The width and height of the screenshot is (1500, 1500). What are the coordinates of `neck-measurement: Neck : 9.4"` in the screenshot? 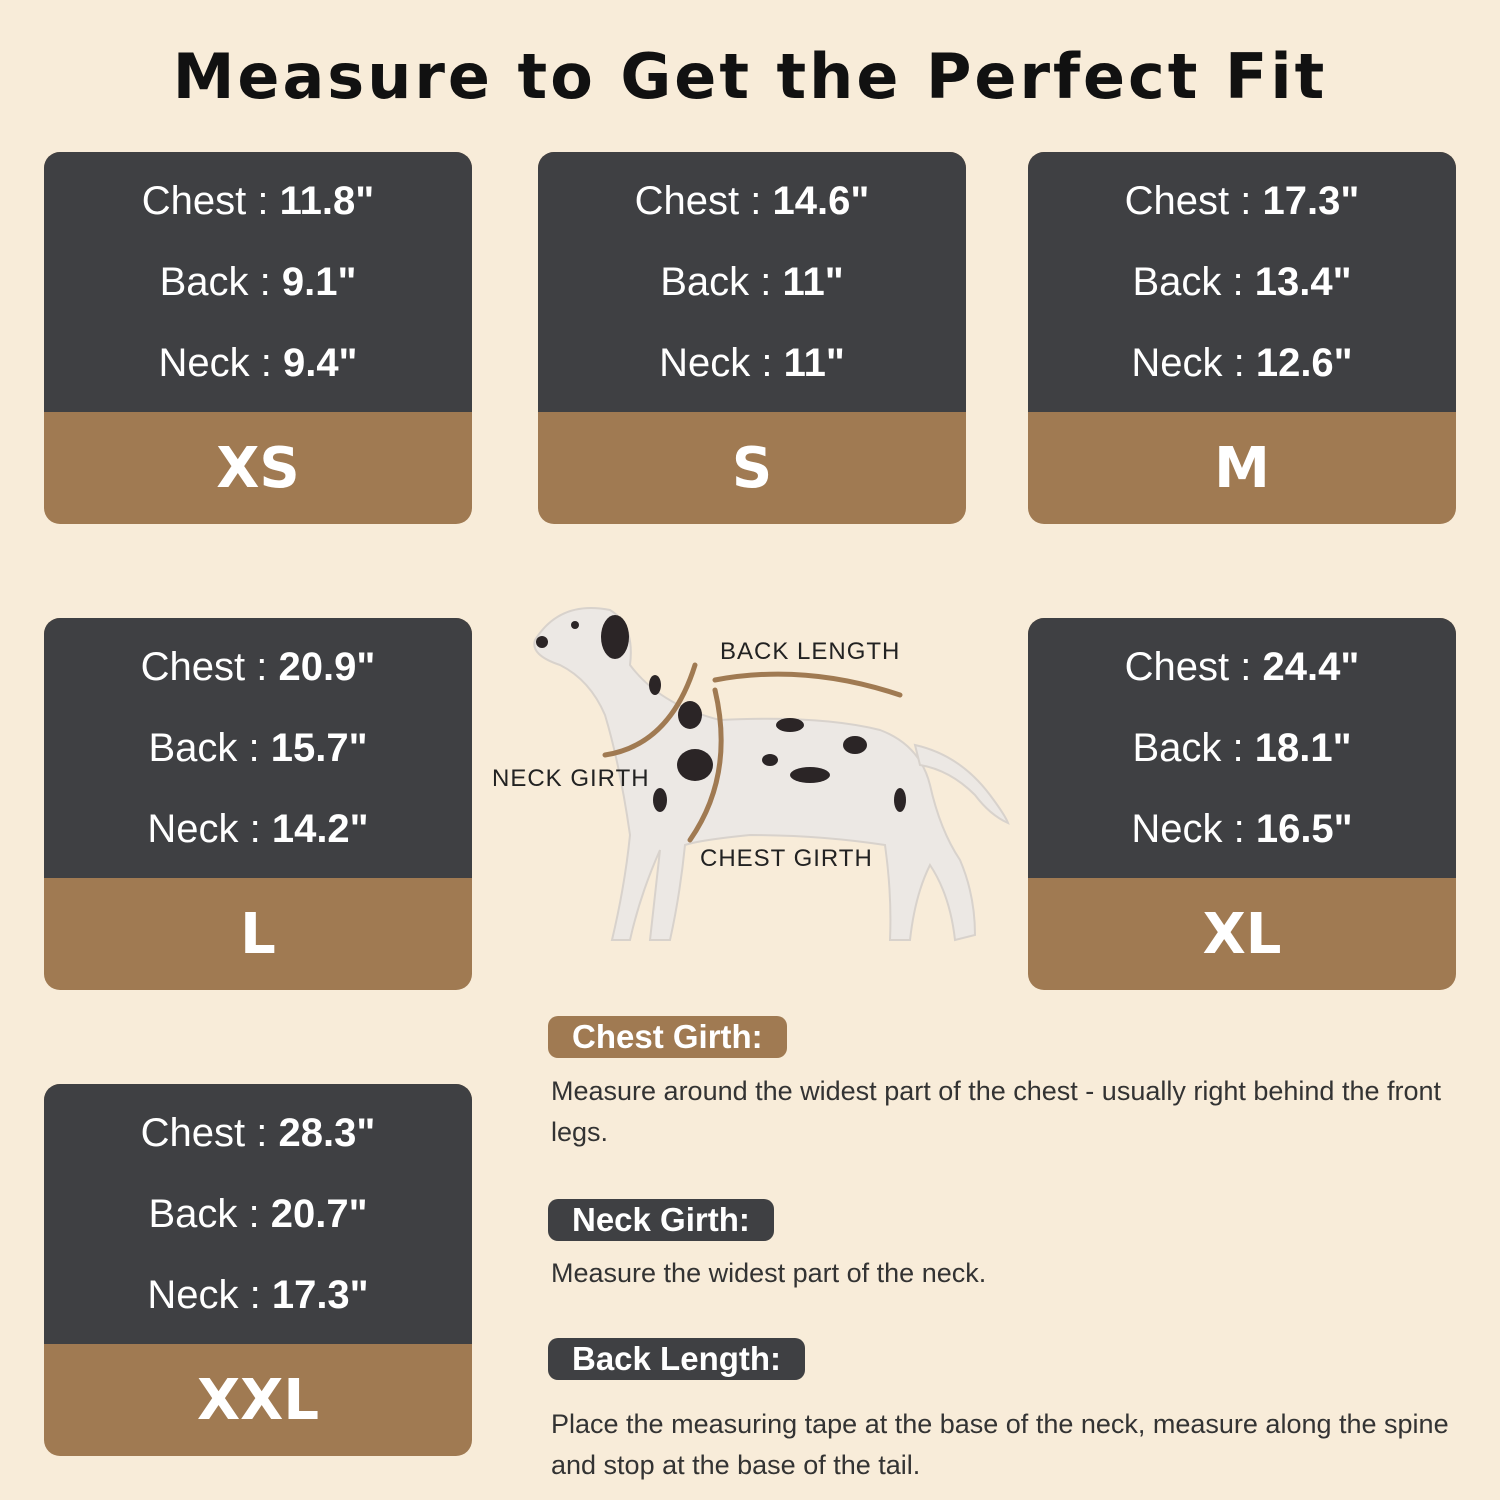 It's located at (257, 363).